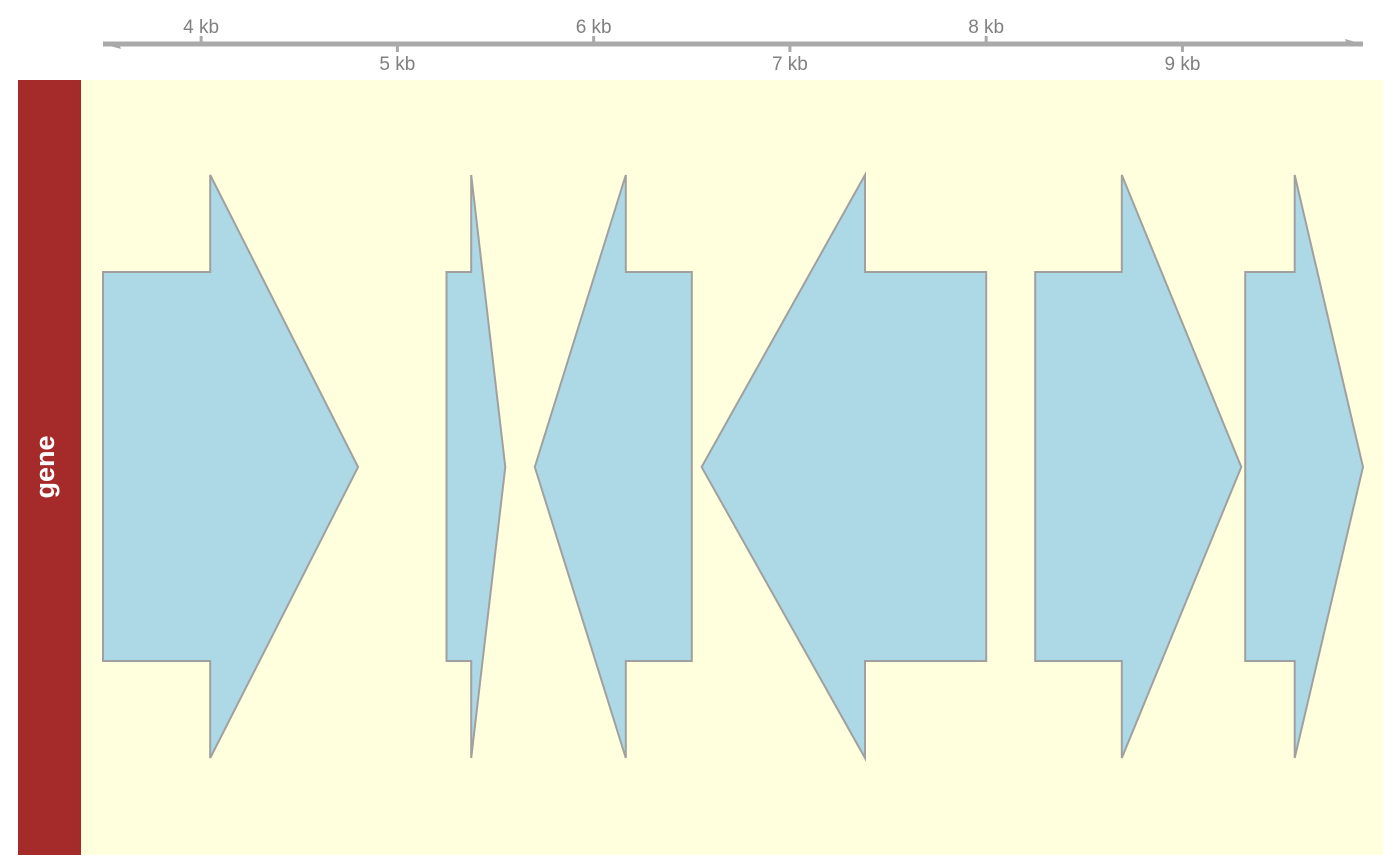 Image resolution: width=1400 pixels, height=866 pixels. Describe the element at coordinates (790, 64) in the screenshot. I see `axis-tick-label: 7 kb` at that location.